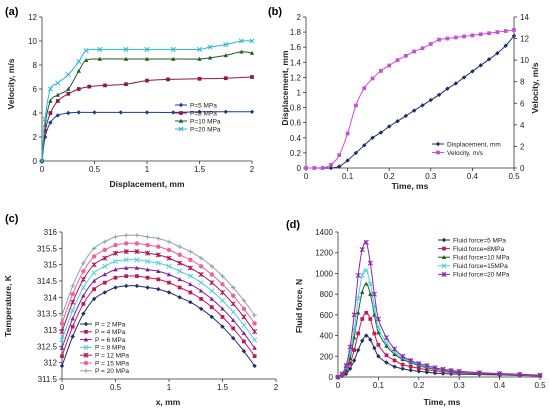 This screenshot has width=550, height=411. Describe the element at coordinates (296, 123) in the screenshot. I see `y-tick-label: 0.6` at that location.